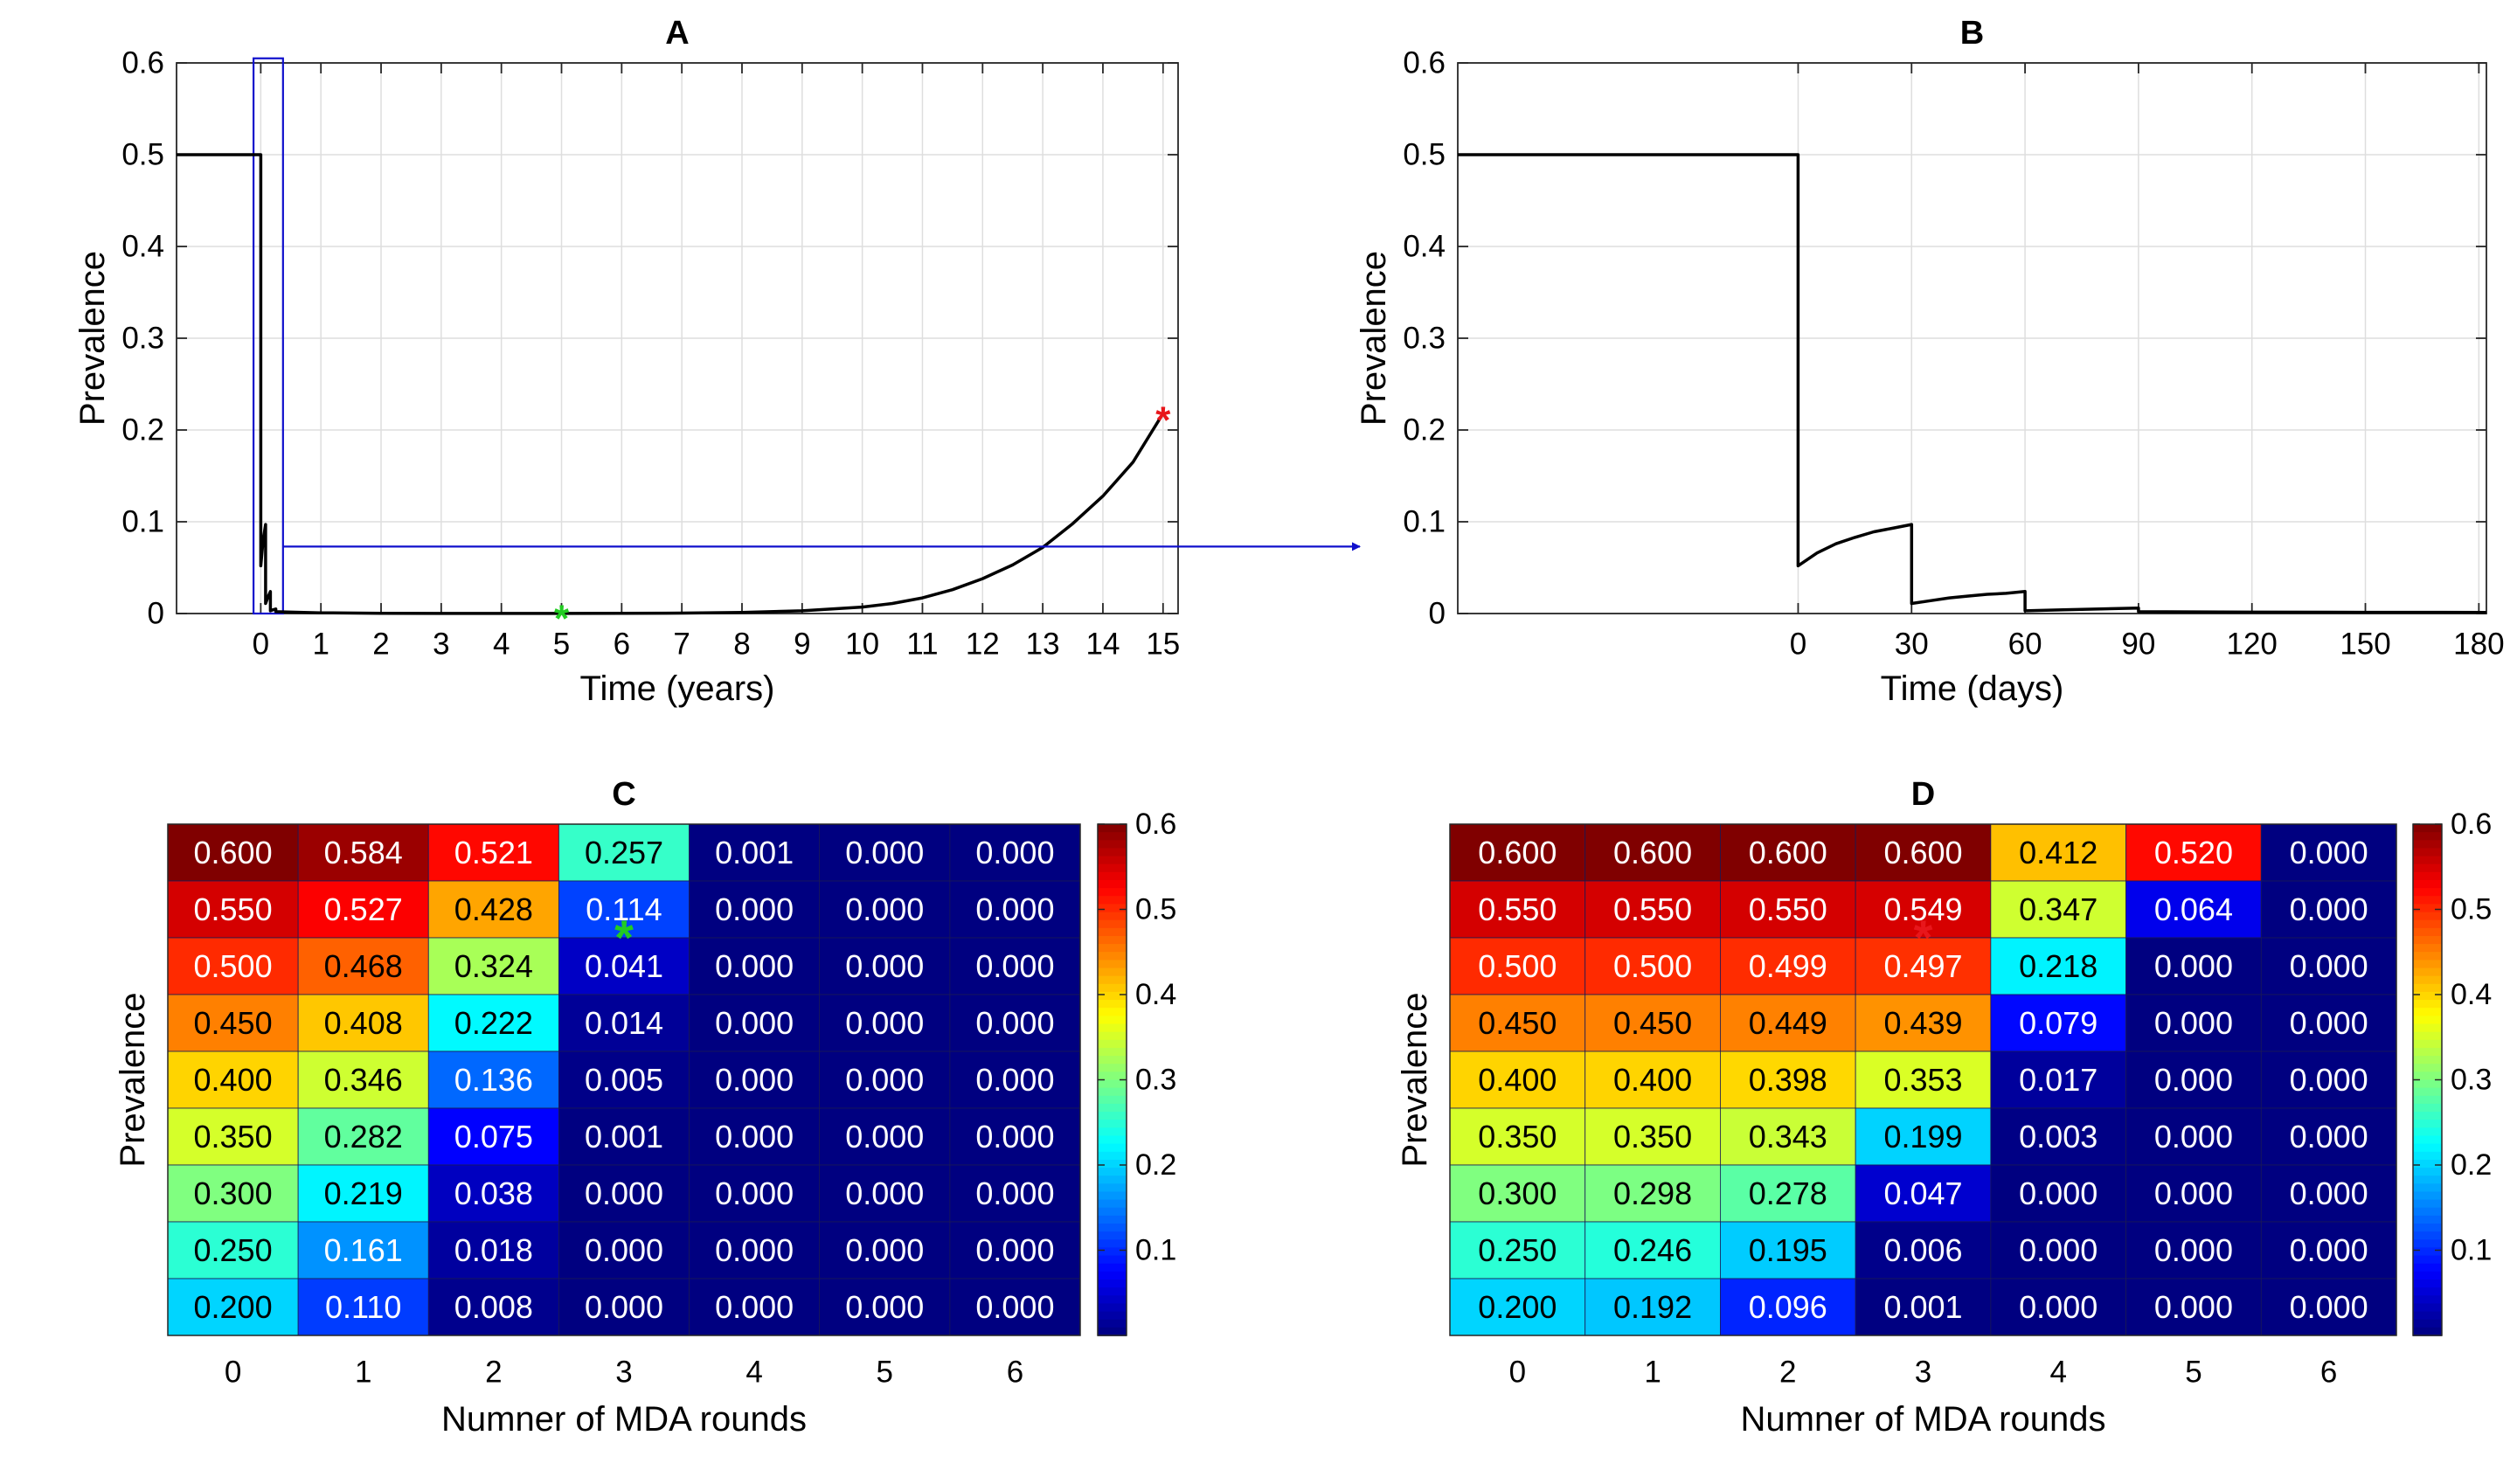  What do you see at coordinates (1972, 383) in the screenshot?
I see `series-line` at bounding box center [1972, 383].